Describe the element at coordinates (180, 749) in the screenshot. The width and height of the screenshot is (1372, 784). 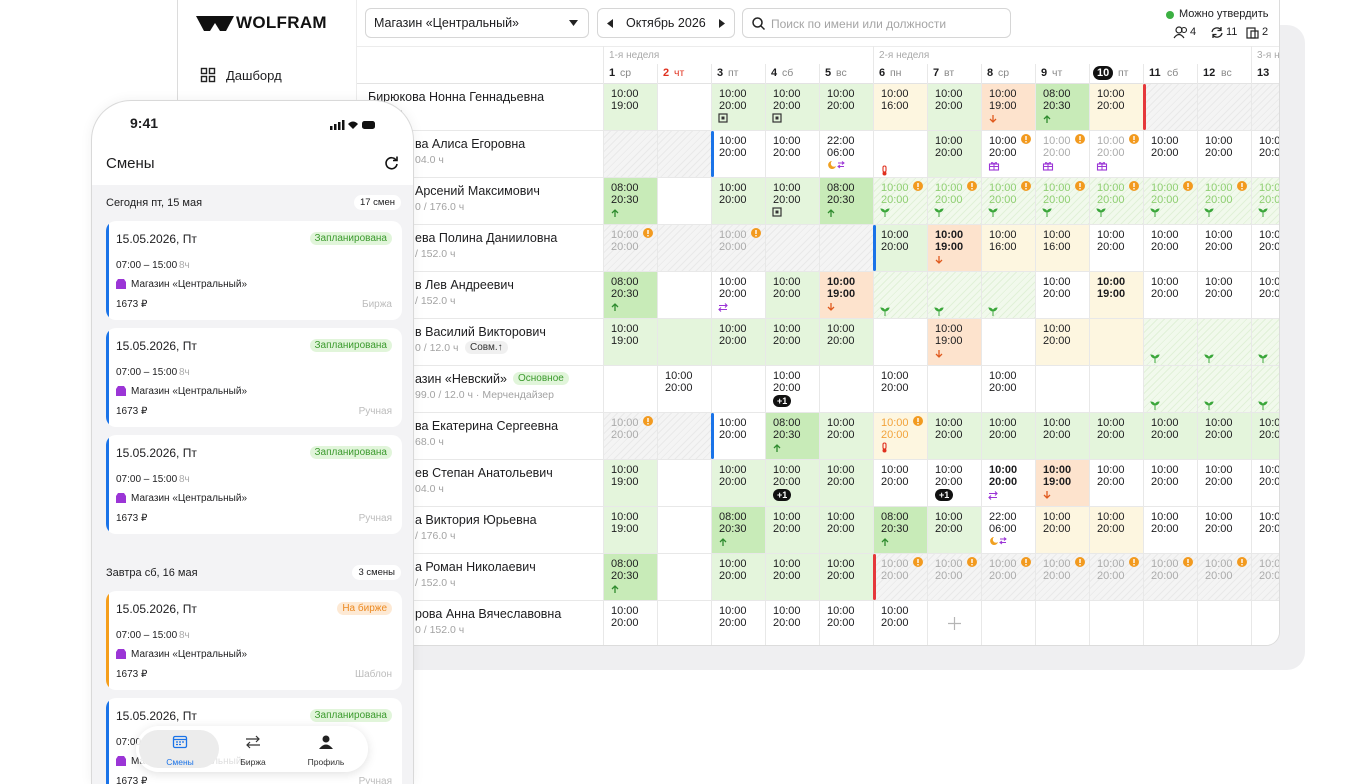
I see `tab: Смены` at that location.